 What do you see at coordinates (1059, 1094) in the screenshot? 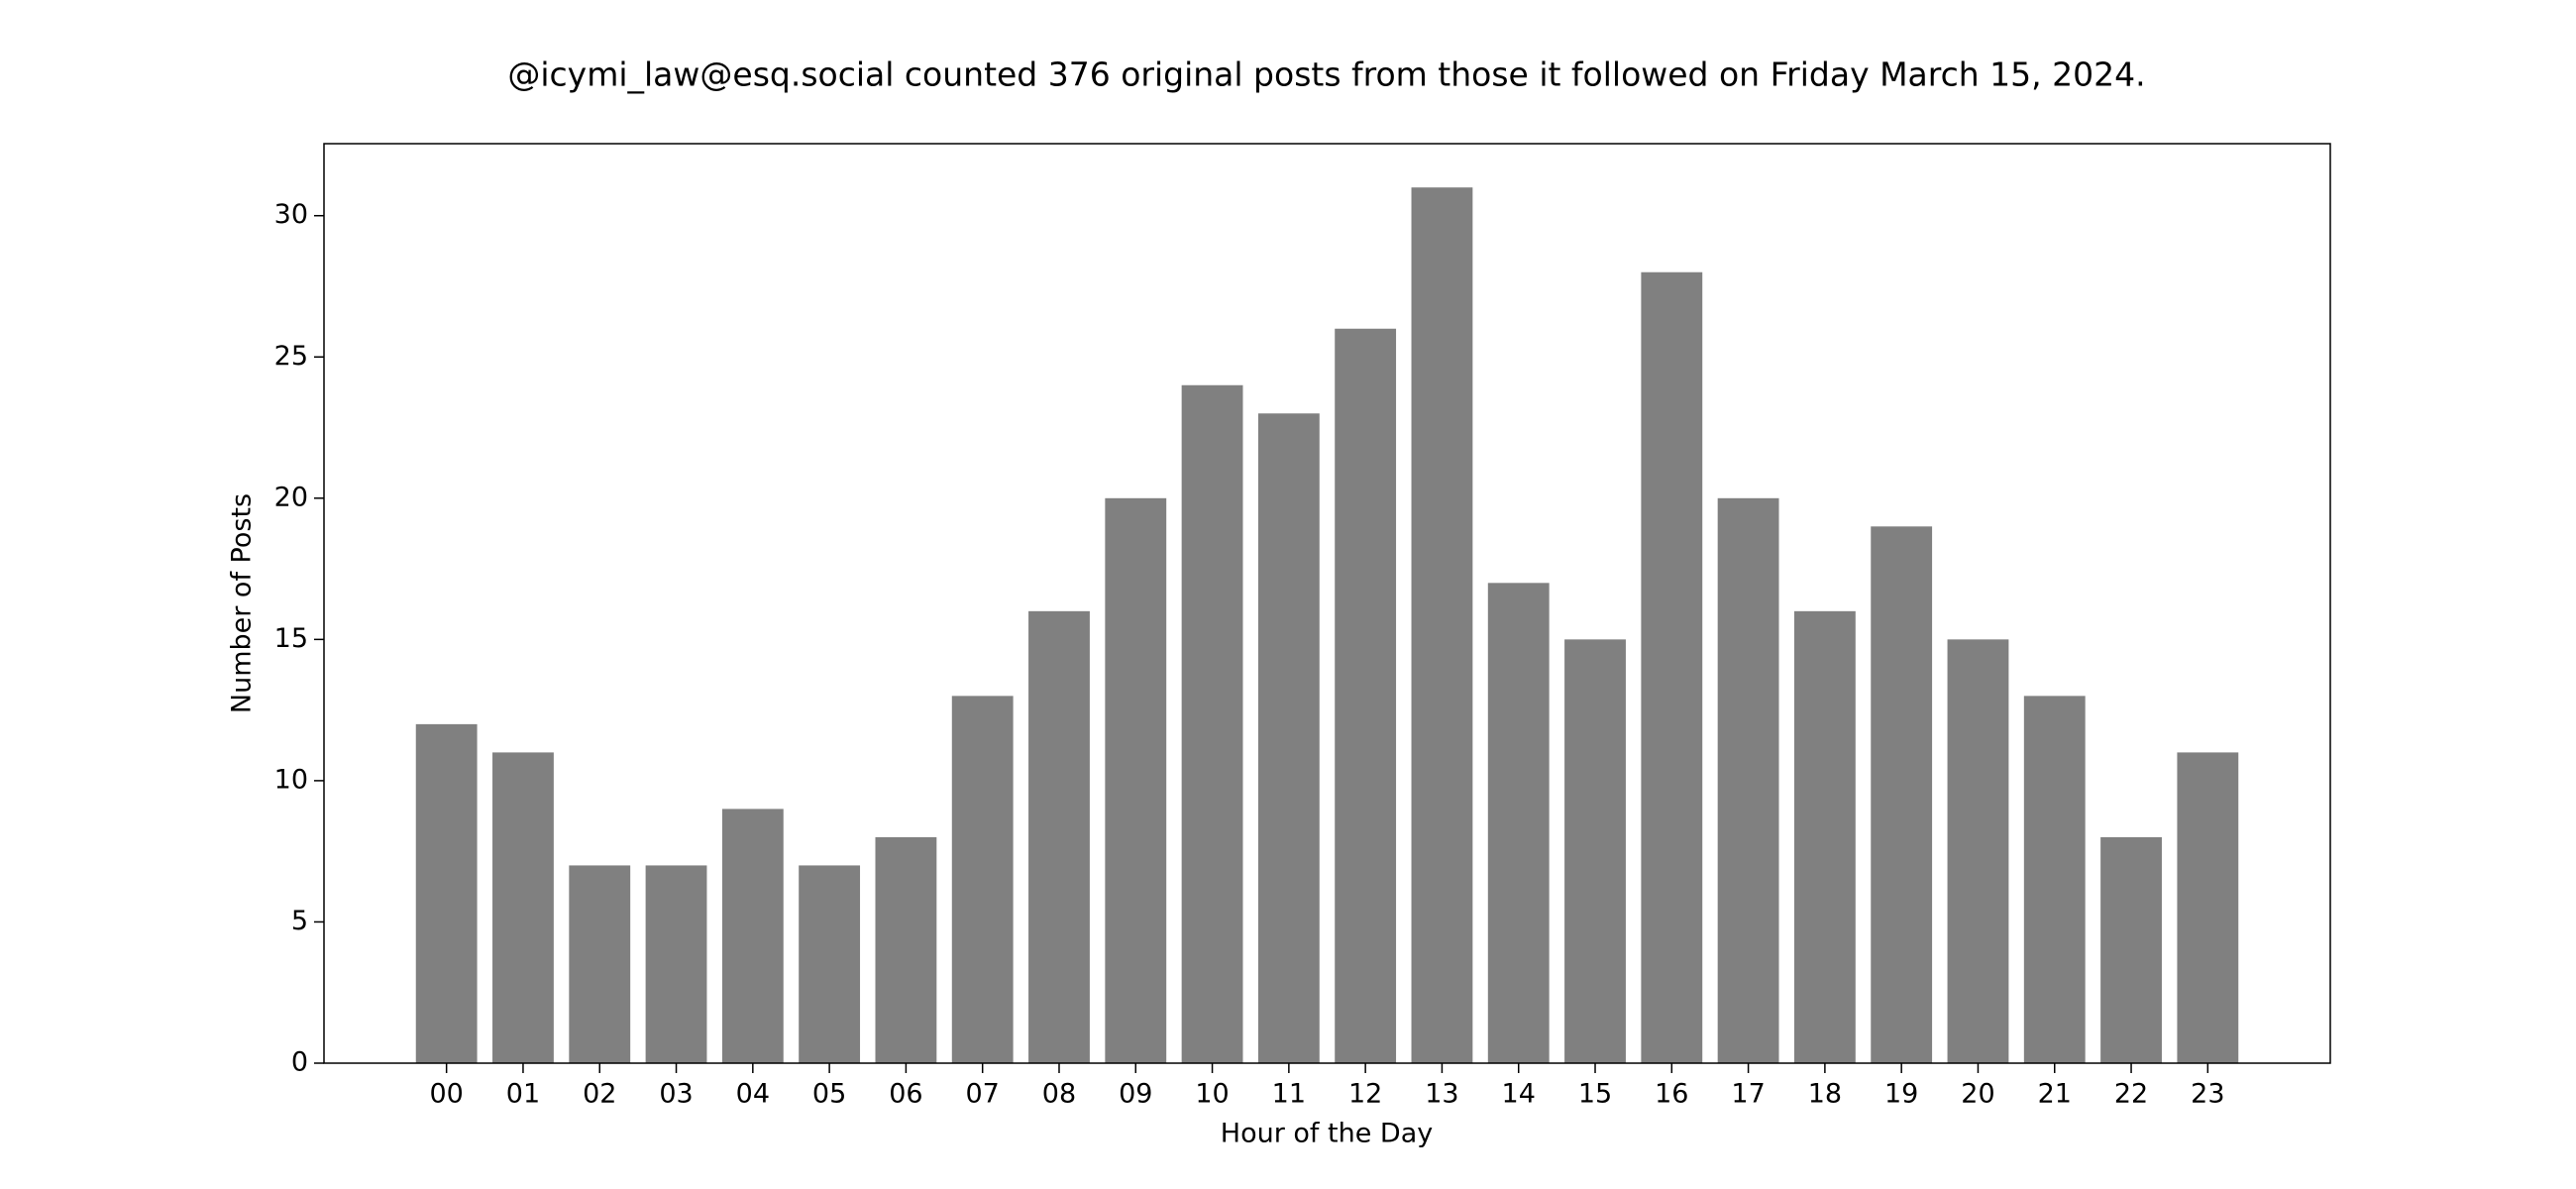
I see `x-tick-label: 08` at bounding box center [1059, 1094].